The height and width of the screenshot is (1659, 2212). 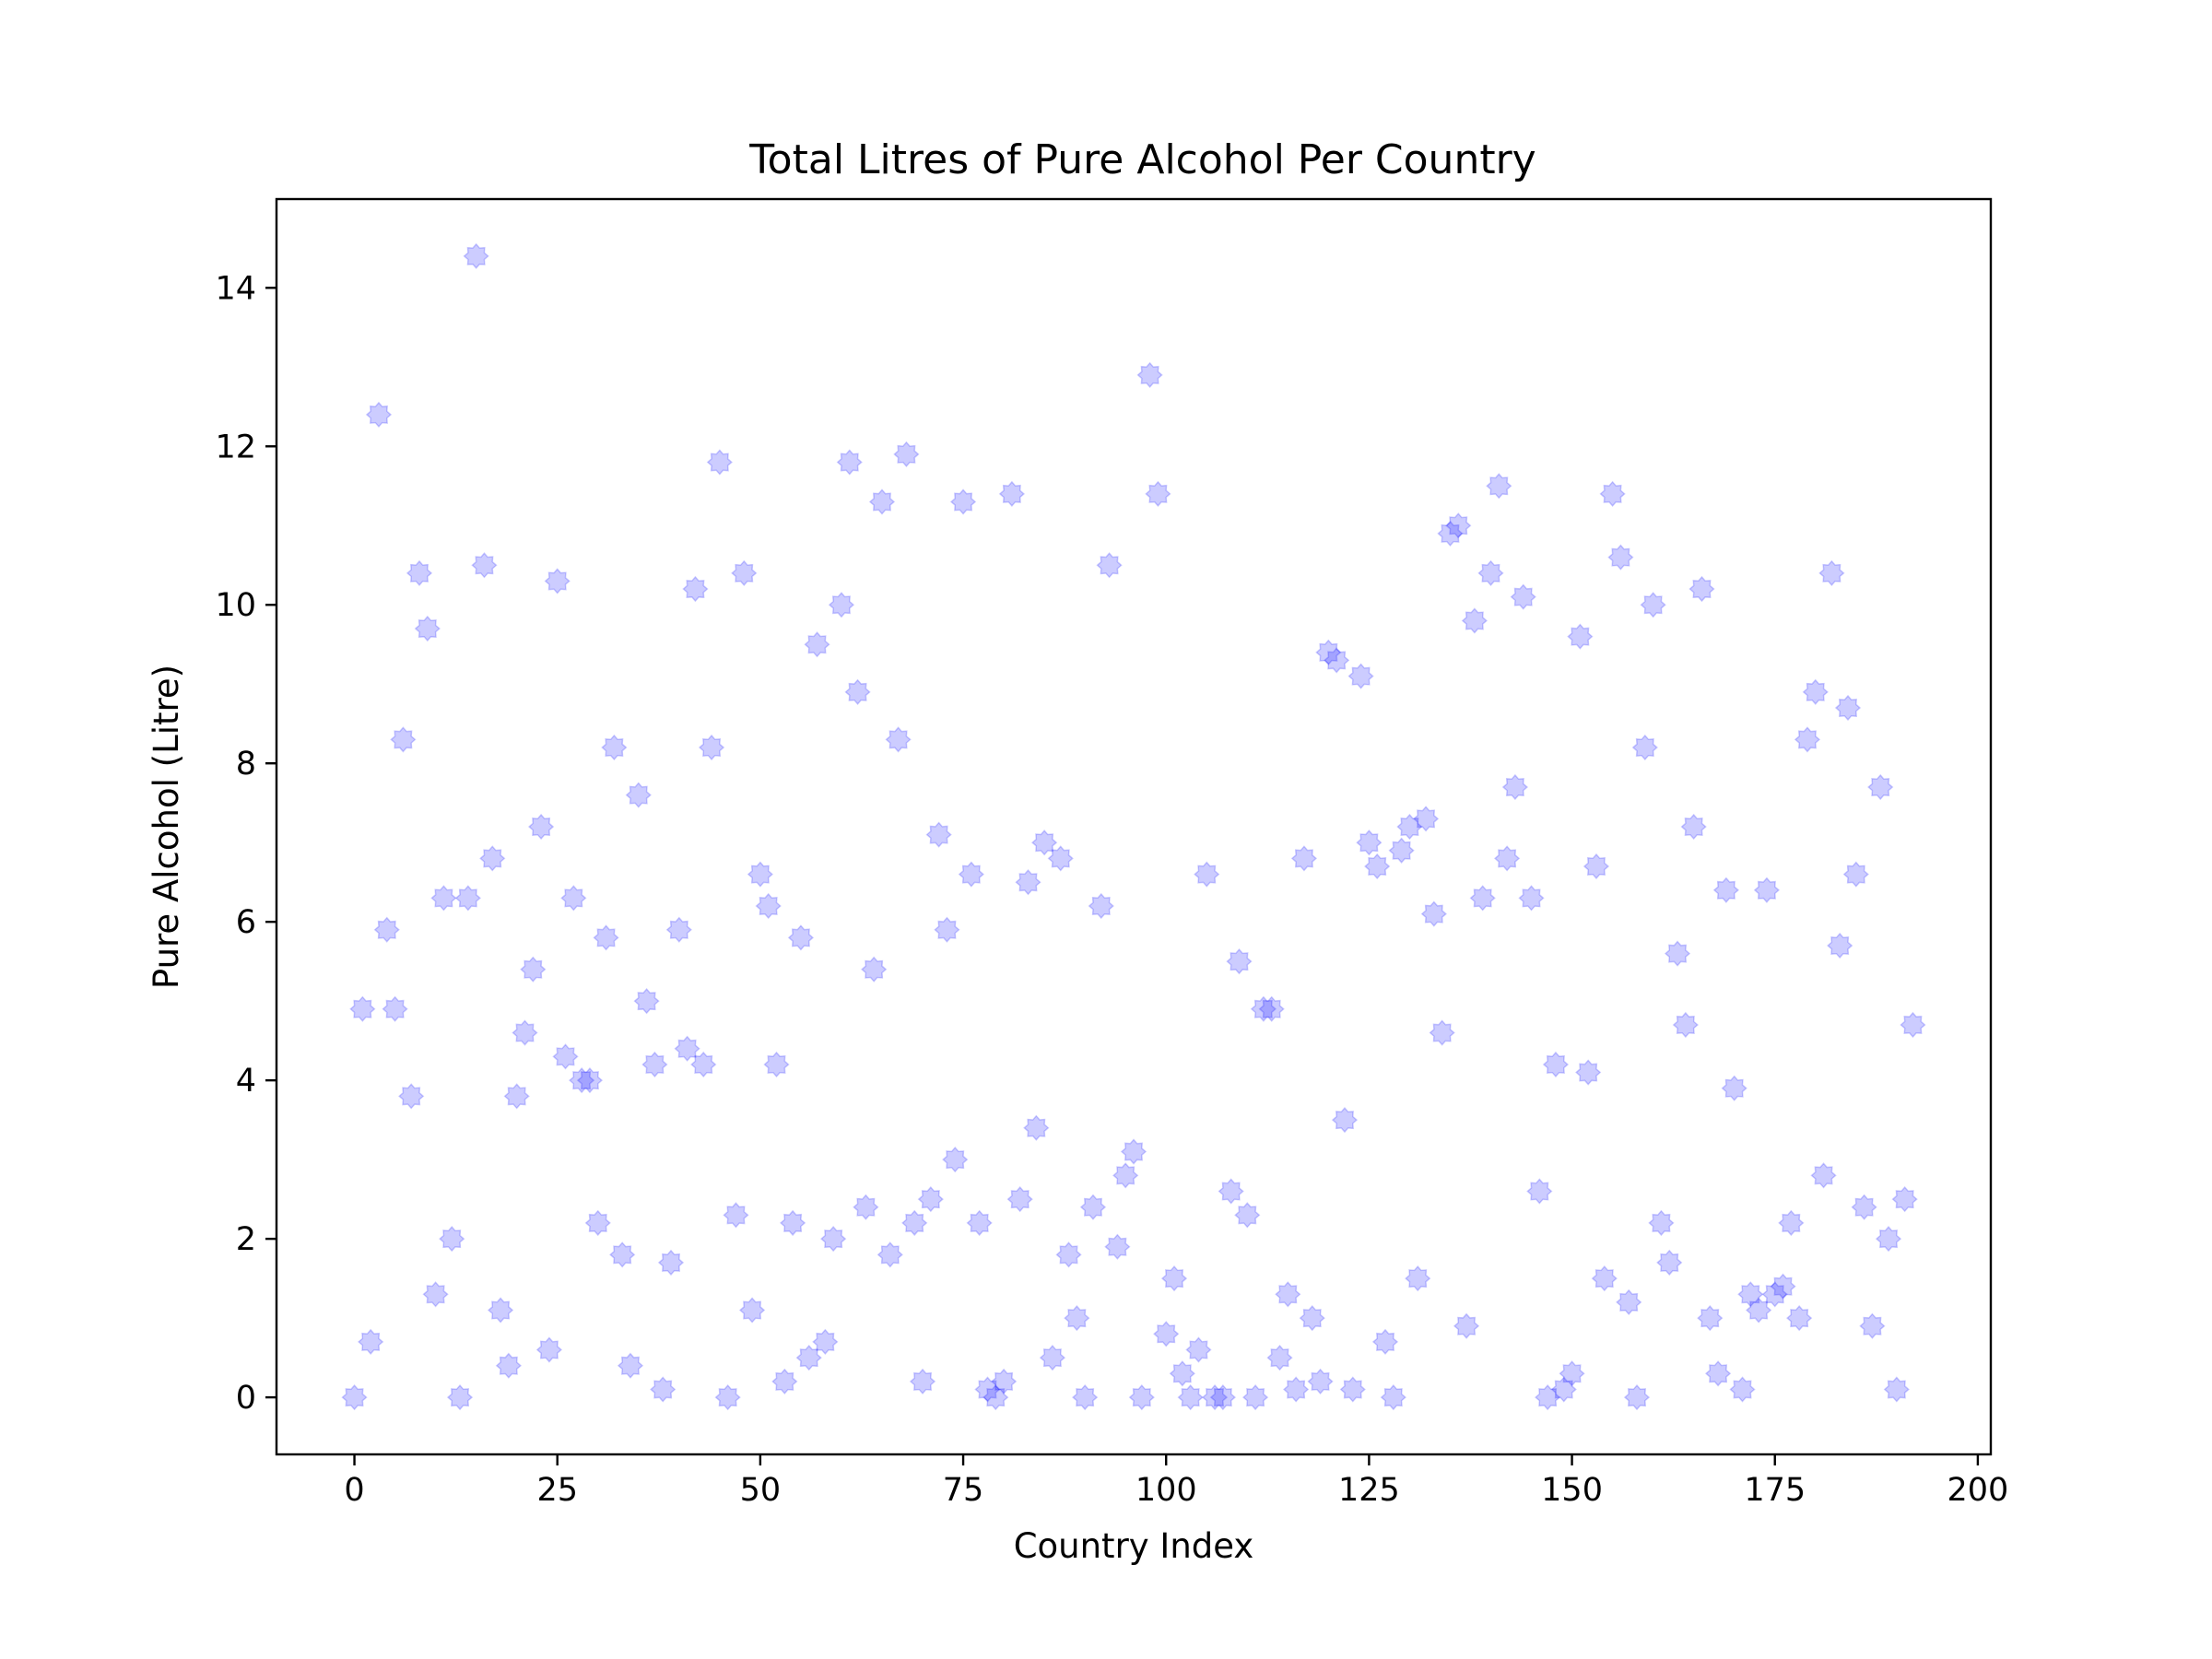 I want to click on x-tick-label: 175, so click(x=1775, y=1490).